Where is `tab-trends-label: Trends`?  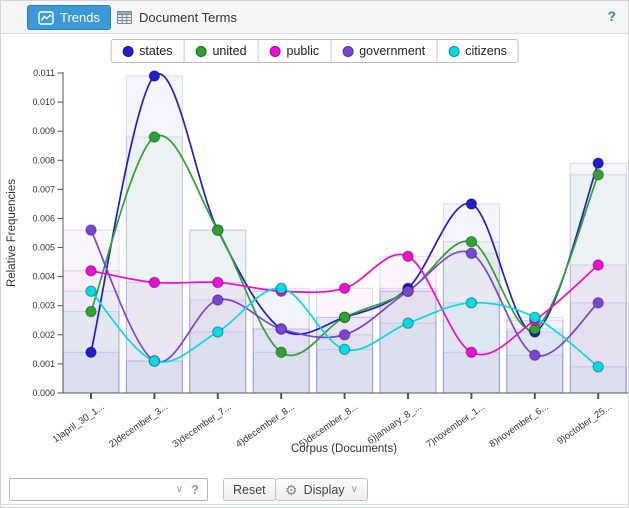 tab-trends-label: Trends is located at coordinates (80, 17).